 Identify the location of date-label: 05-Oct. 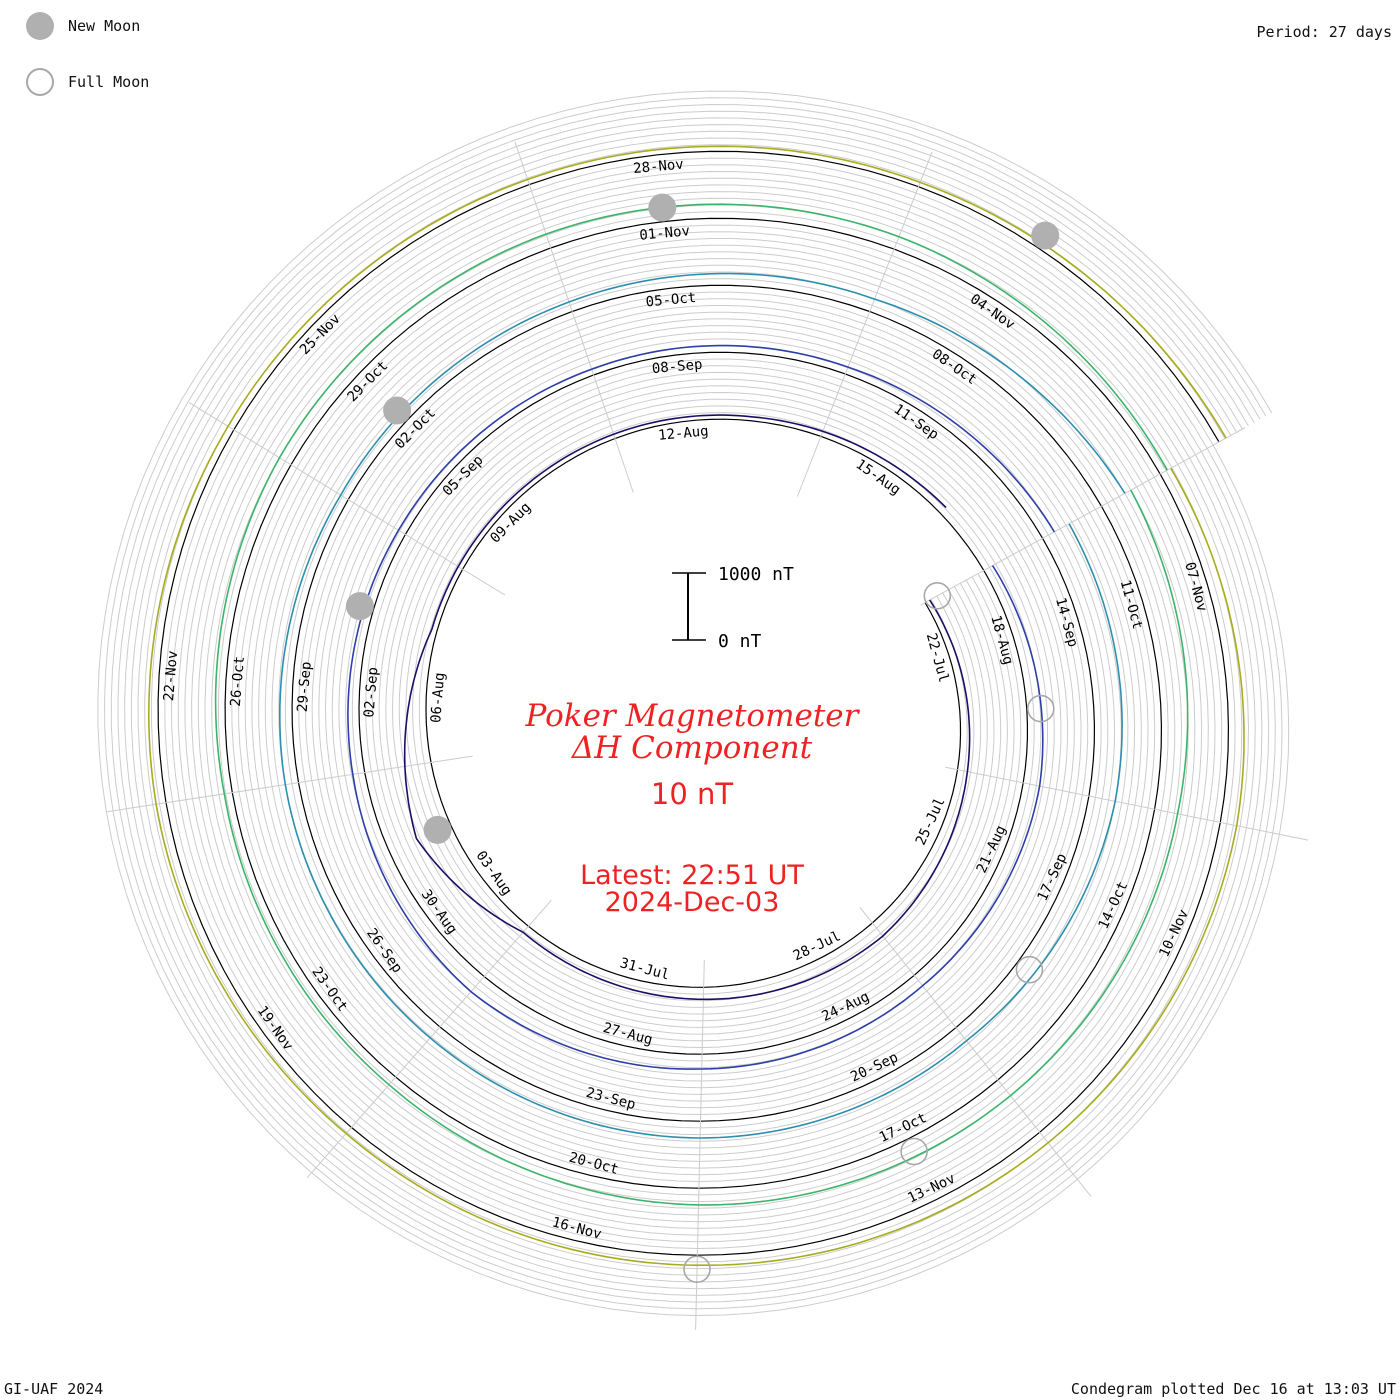
(671, 300).